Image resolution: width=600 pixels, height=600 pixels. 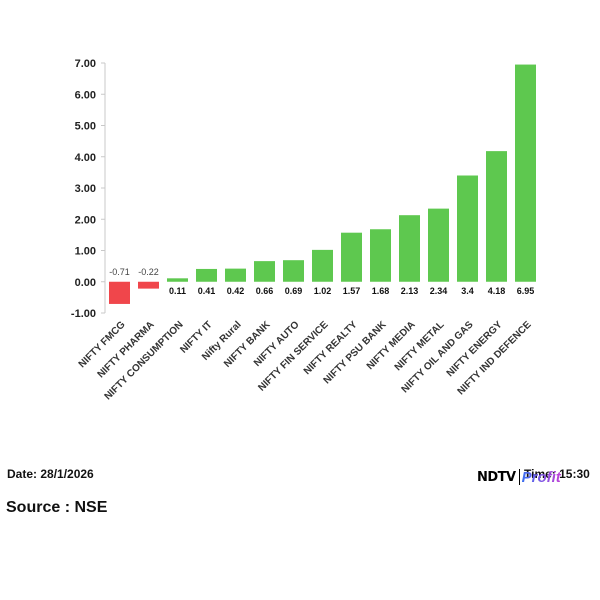 I want to click on data-label: 1.57, so click(x=352, y=291).